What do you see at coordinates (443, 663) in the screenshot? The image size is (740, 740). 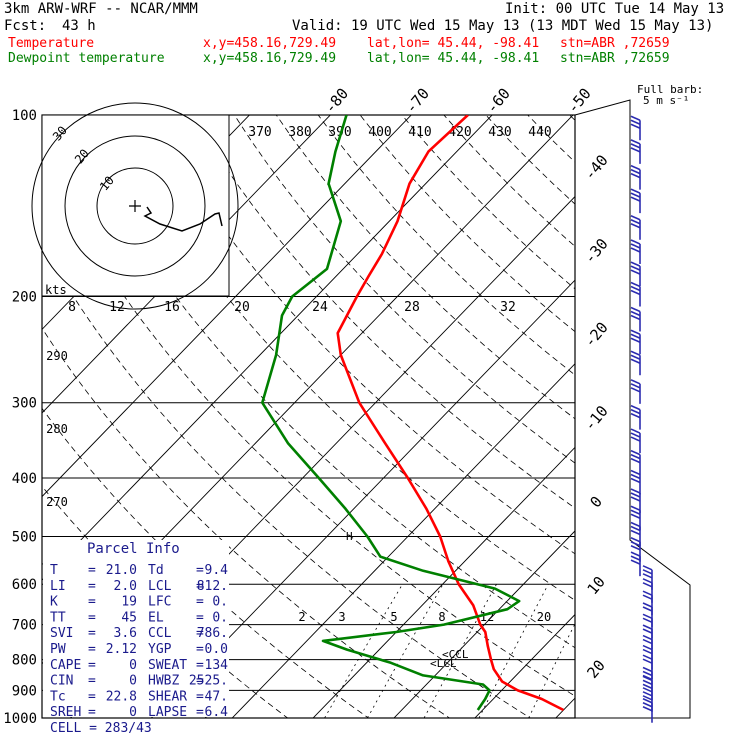 I see `lcl-annotation: <LCL` at bounding box center [443, 663].